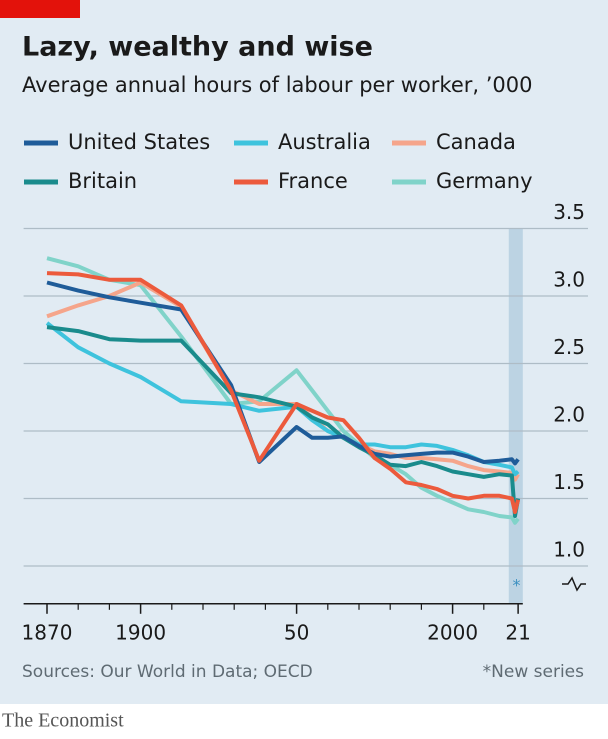 The width and height of the screenshot is (608, 739). Describe the element at coordinates (313, 181) in the screenshot. I see `legend-label: France` at that location.